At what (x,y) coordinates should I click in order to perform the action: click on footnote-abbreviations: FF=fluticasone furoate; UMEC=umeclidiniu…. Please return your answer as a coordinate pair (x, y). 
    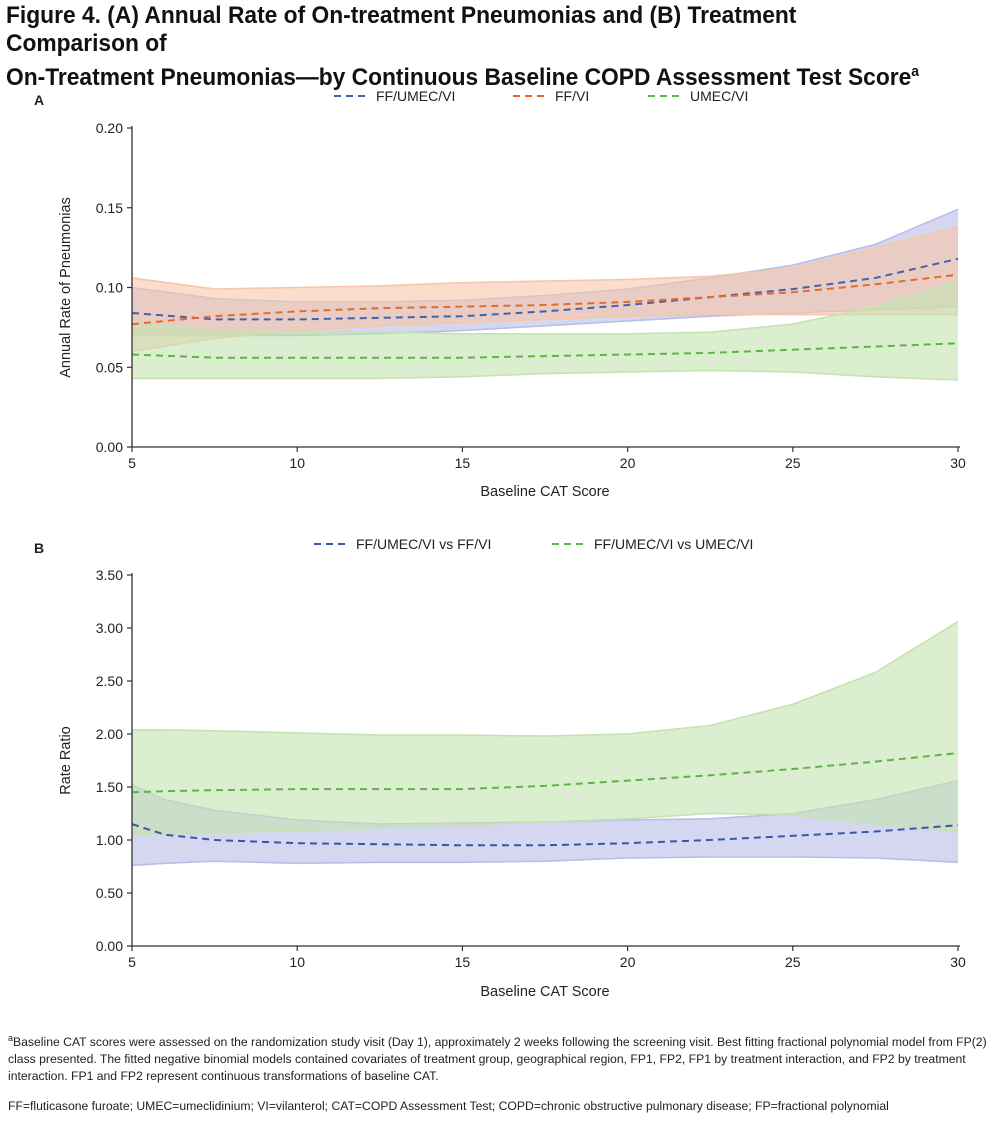
    Looking at the image, I should click on (448, 1106).